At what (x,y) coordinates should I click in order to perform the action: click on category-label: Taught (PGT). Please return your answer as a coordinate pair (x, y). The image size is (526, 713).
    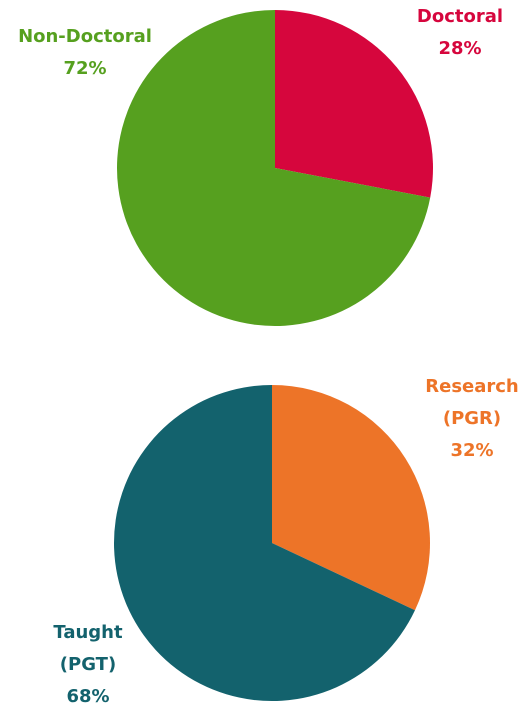
    Looking at the image, I should click on (88, 648).